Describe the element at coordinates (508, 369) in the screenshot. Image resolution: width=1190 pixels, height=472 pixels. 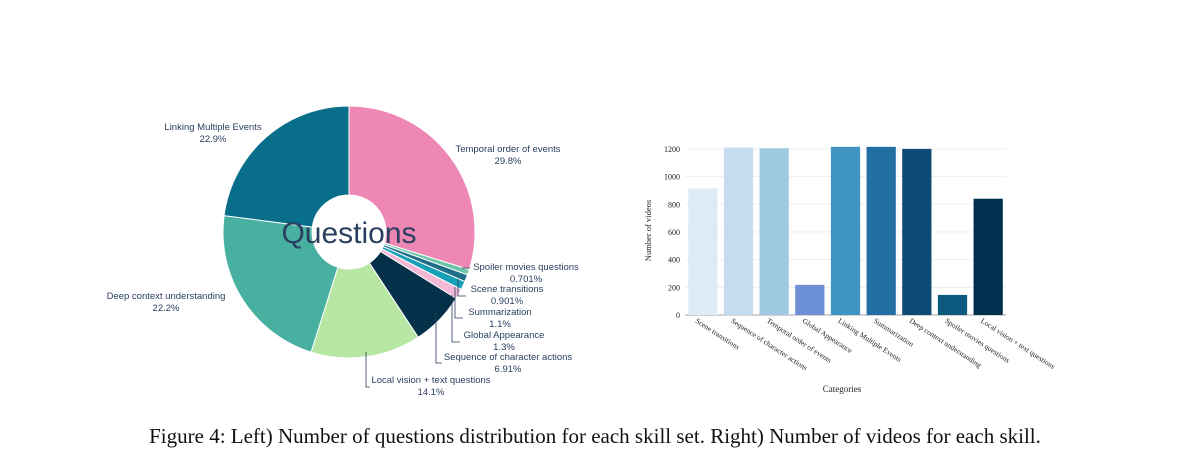
I see `pie-percent-label: 6.91%` at that location.